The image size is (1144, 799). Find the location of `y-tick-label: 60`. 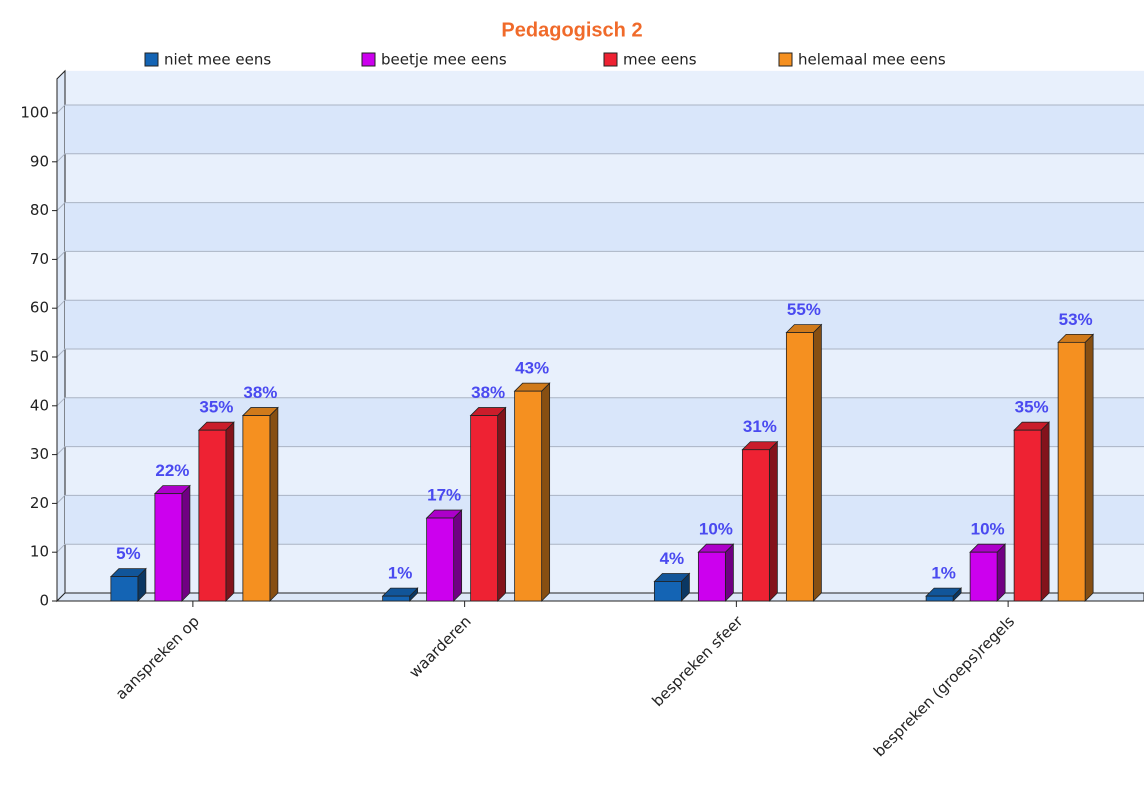

y-tick-label: 60 is located at coordinates (39, 308).